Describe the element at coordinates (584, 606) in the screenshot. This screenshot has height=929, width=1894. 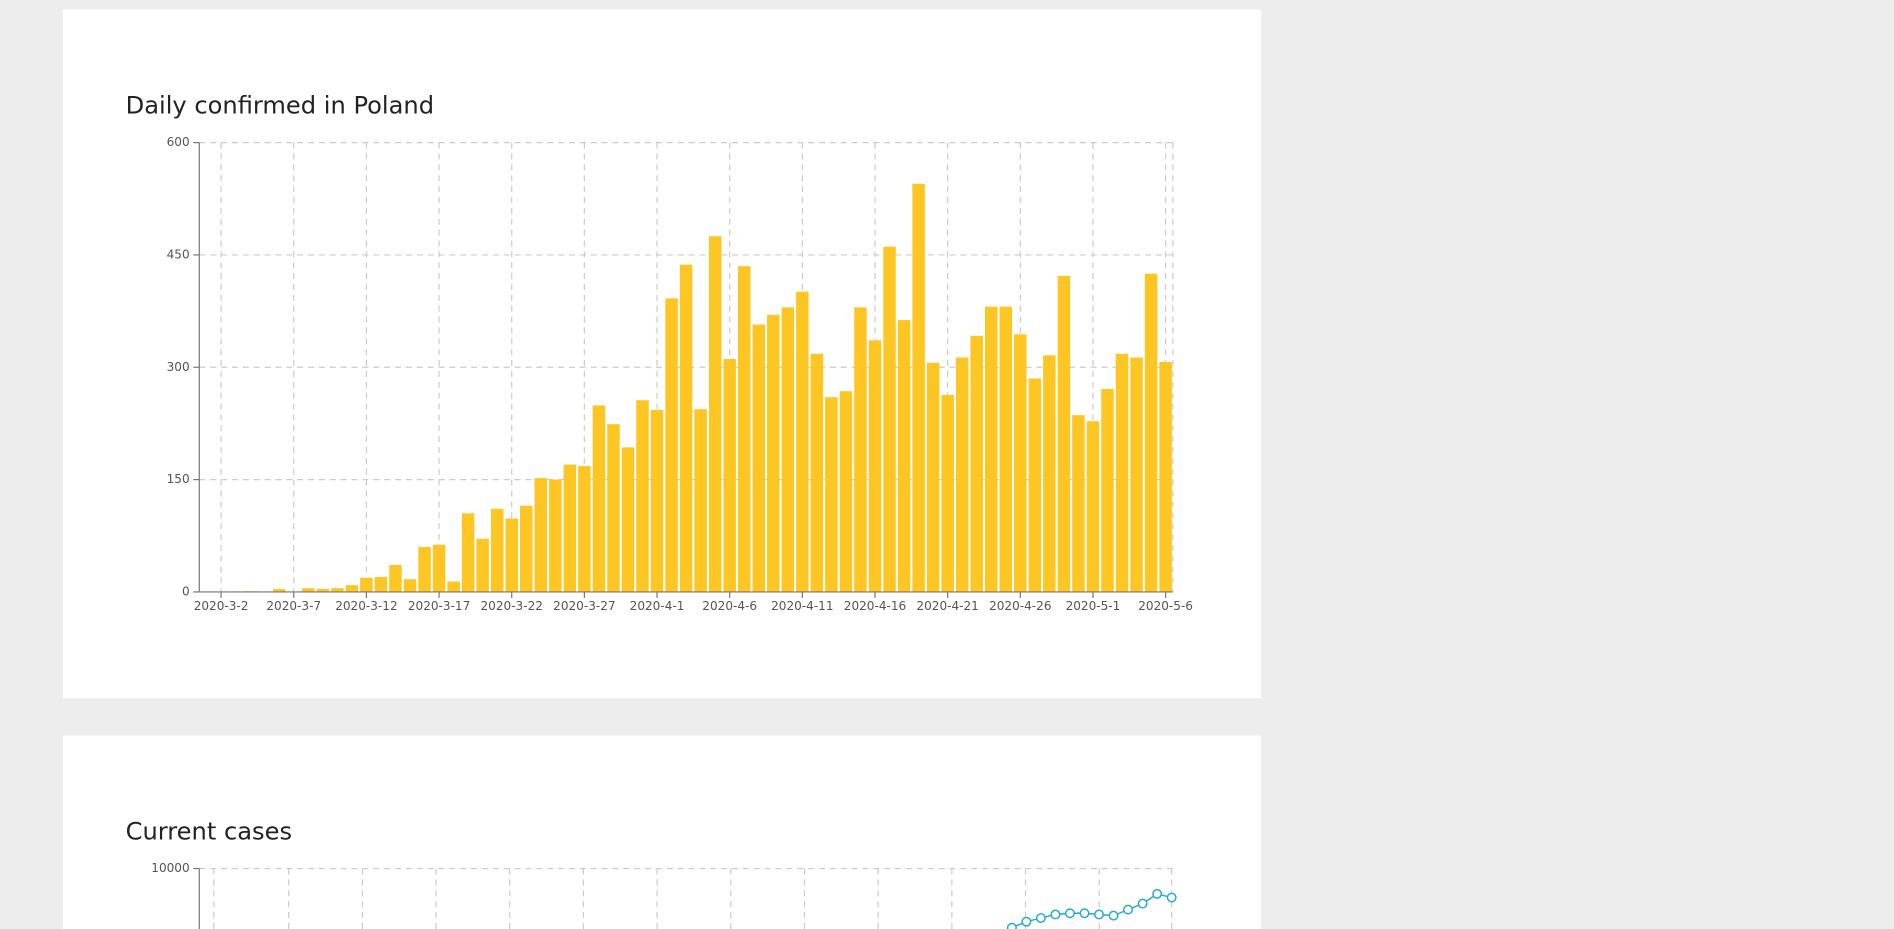
I see `x-tick-label: 2020-3-27` at that location.